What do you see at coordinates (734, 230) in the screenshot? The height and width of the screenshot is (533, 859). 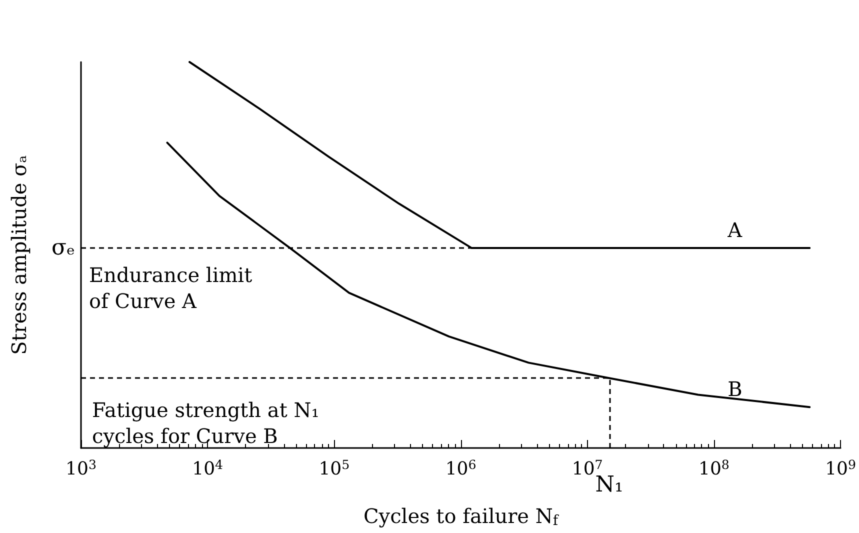 I see `series-label: A` at bounding box center [734, 230].